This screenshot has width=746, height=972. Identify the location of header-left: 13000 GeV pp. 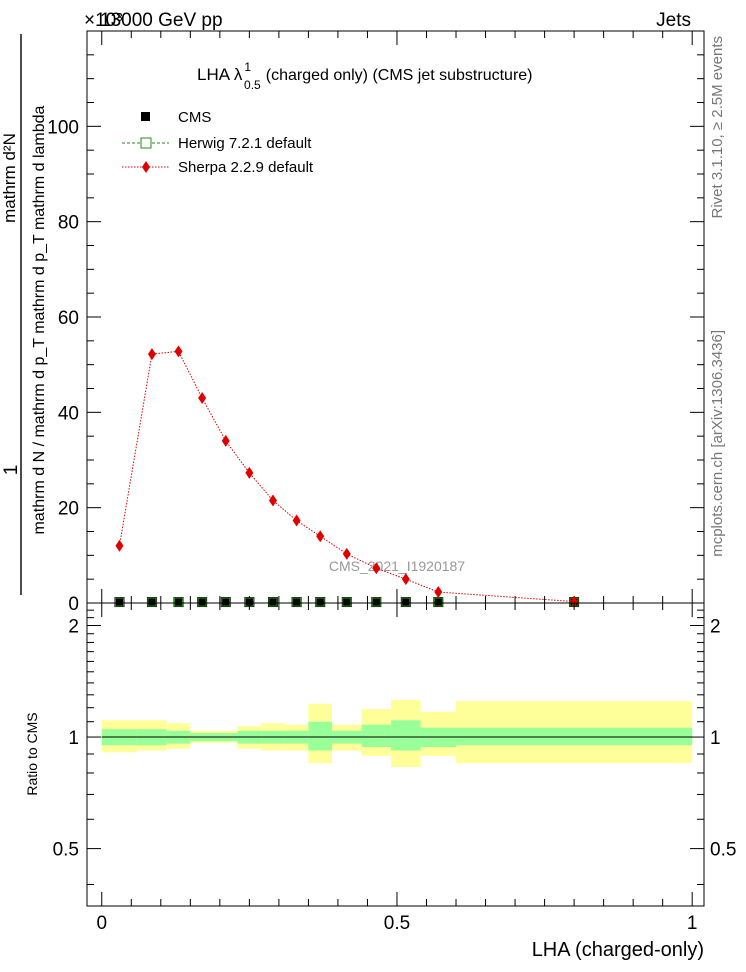
(161, 20).